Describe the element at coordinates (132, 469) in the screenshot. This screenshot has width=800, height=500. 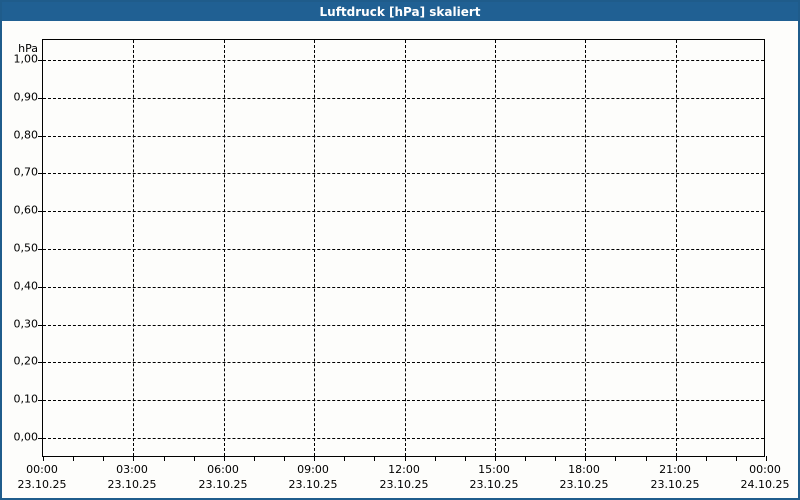
I see `x-axis-tick-time: 03:00` at that location.